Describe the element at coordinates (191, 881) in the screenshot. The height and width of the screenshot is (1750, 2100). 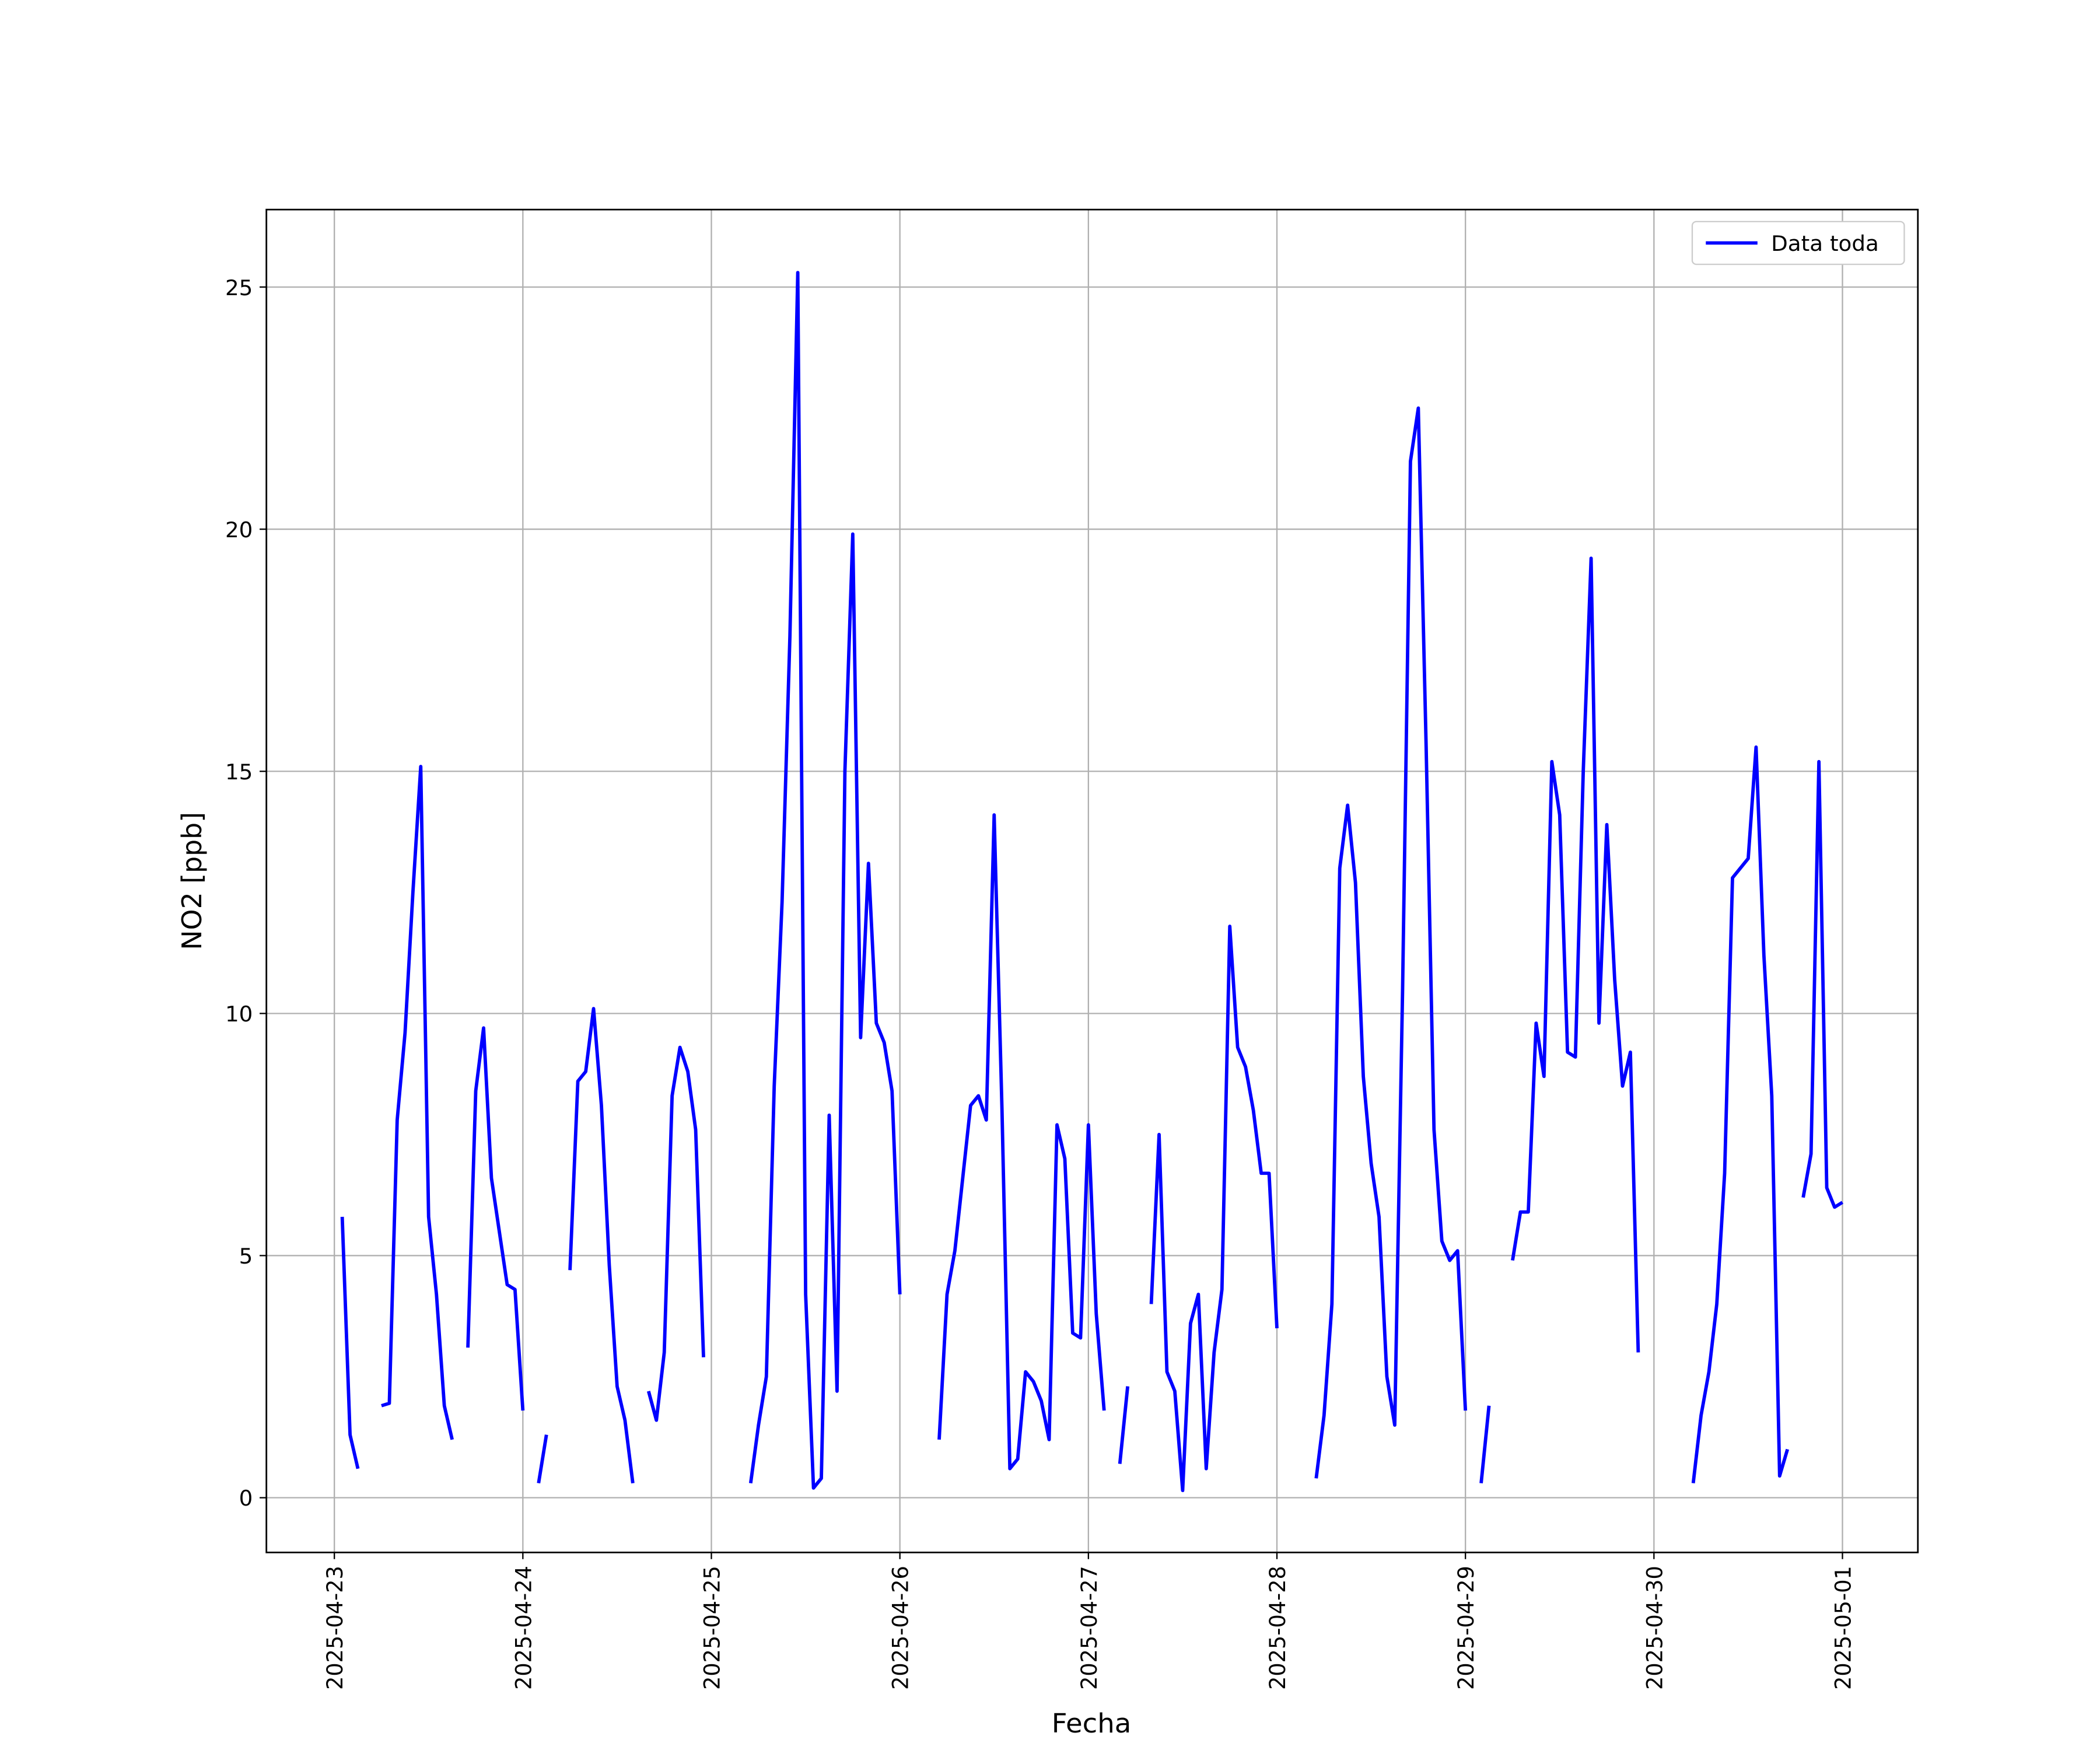
I see `y-axis-label: NO2 [ppb]` at that location.